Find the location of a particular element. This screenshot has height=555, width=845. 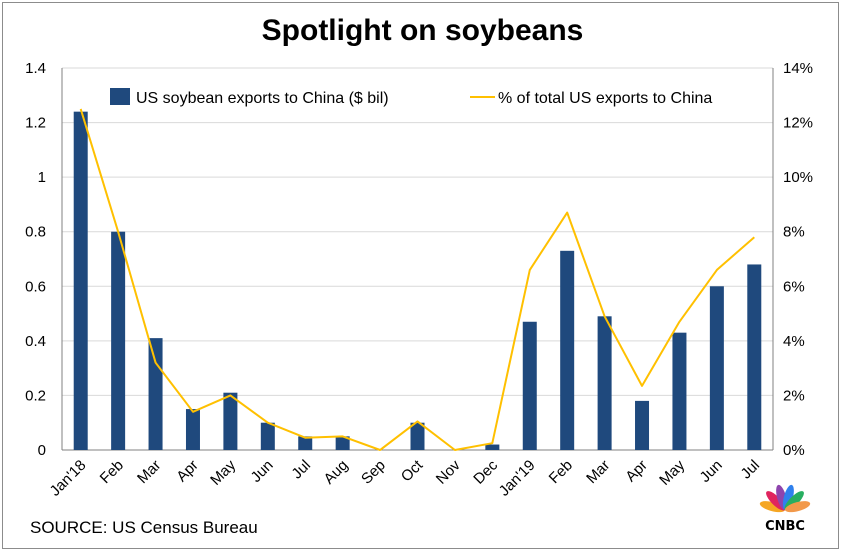

y2-tick-label: 4% is located at coordinates (794, 341).